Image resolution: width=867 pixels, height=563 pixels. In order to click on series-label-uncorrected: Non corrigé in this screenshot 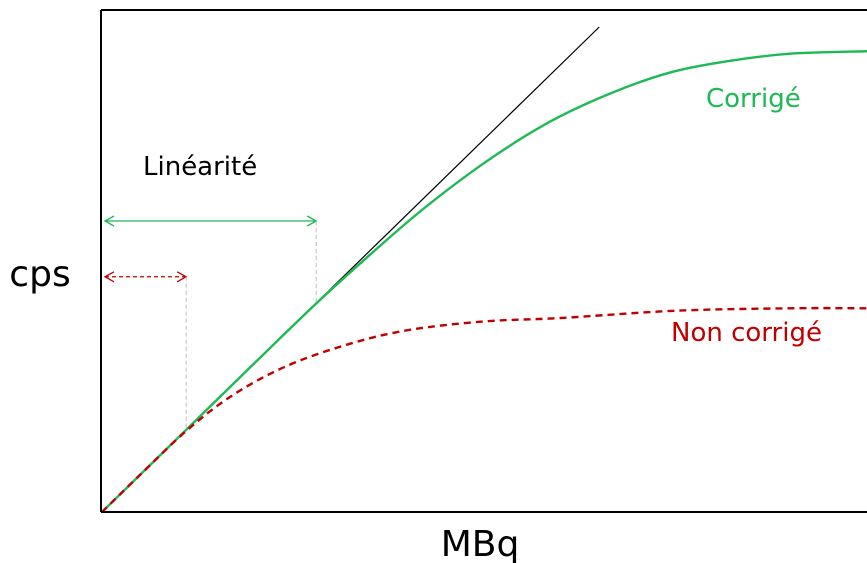, I will do `click(746, 333)`.